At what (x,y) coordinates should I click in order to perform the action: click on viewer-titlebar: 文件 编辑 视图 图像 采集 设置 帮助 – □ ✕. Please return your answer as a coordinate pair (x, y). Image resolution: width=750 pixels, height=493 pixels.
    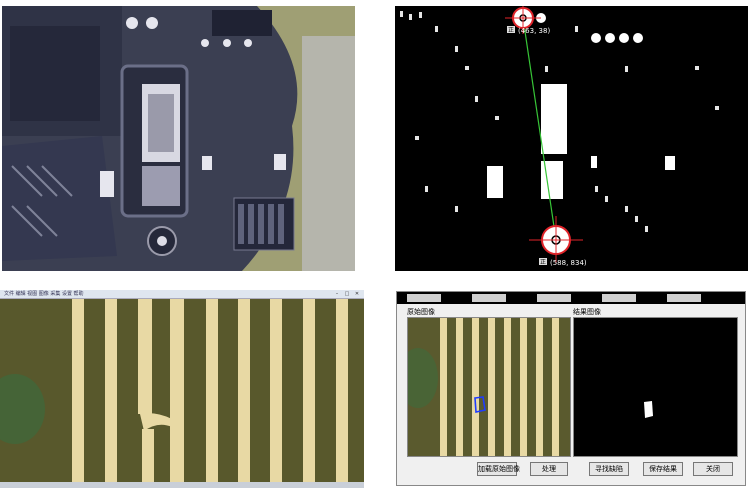
    Looking at the image, I should click on (182, 294).